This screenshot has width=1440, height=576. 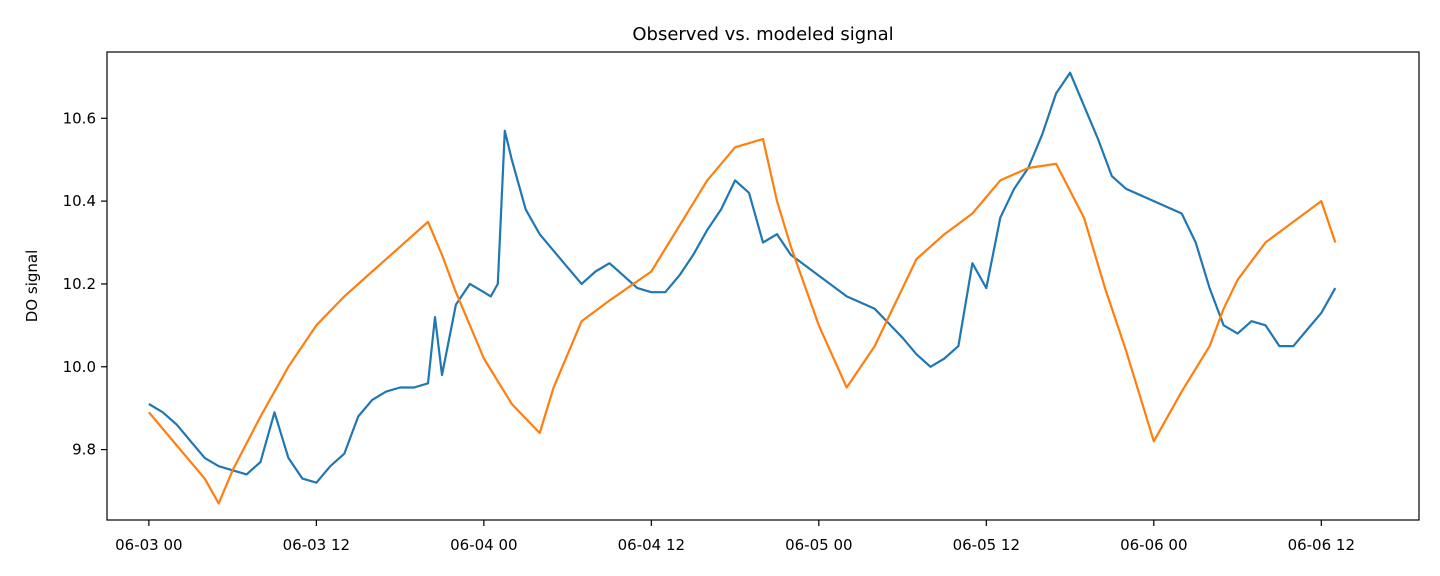 What do you see at coordinates (986, 545) in the screenshot?
I see `x-tick-label: 06-05 12` at bounding box center [986, 545].